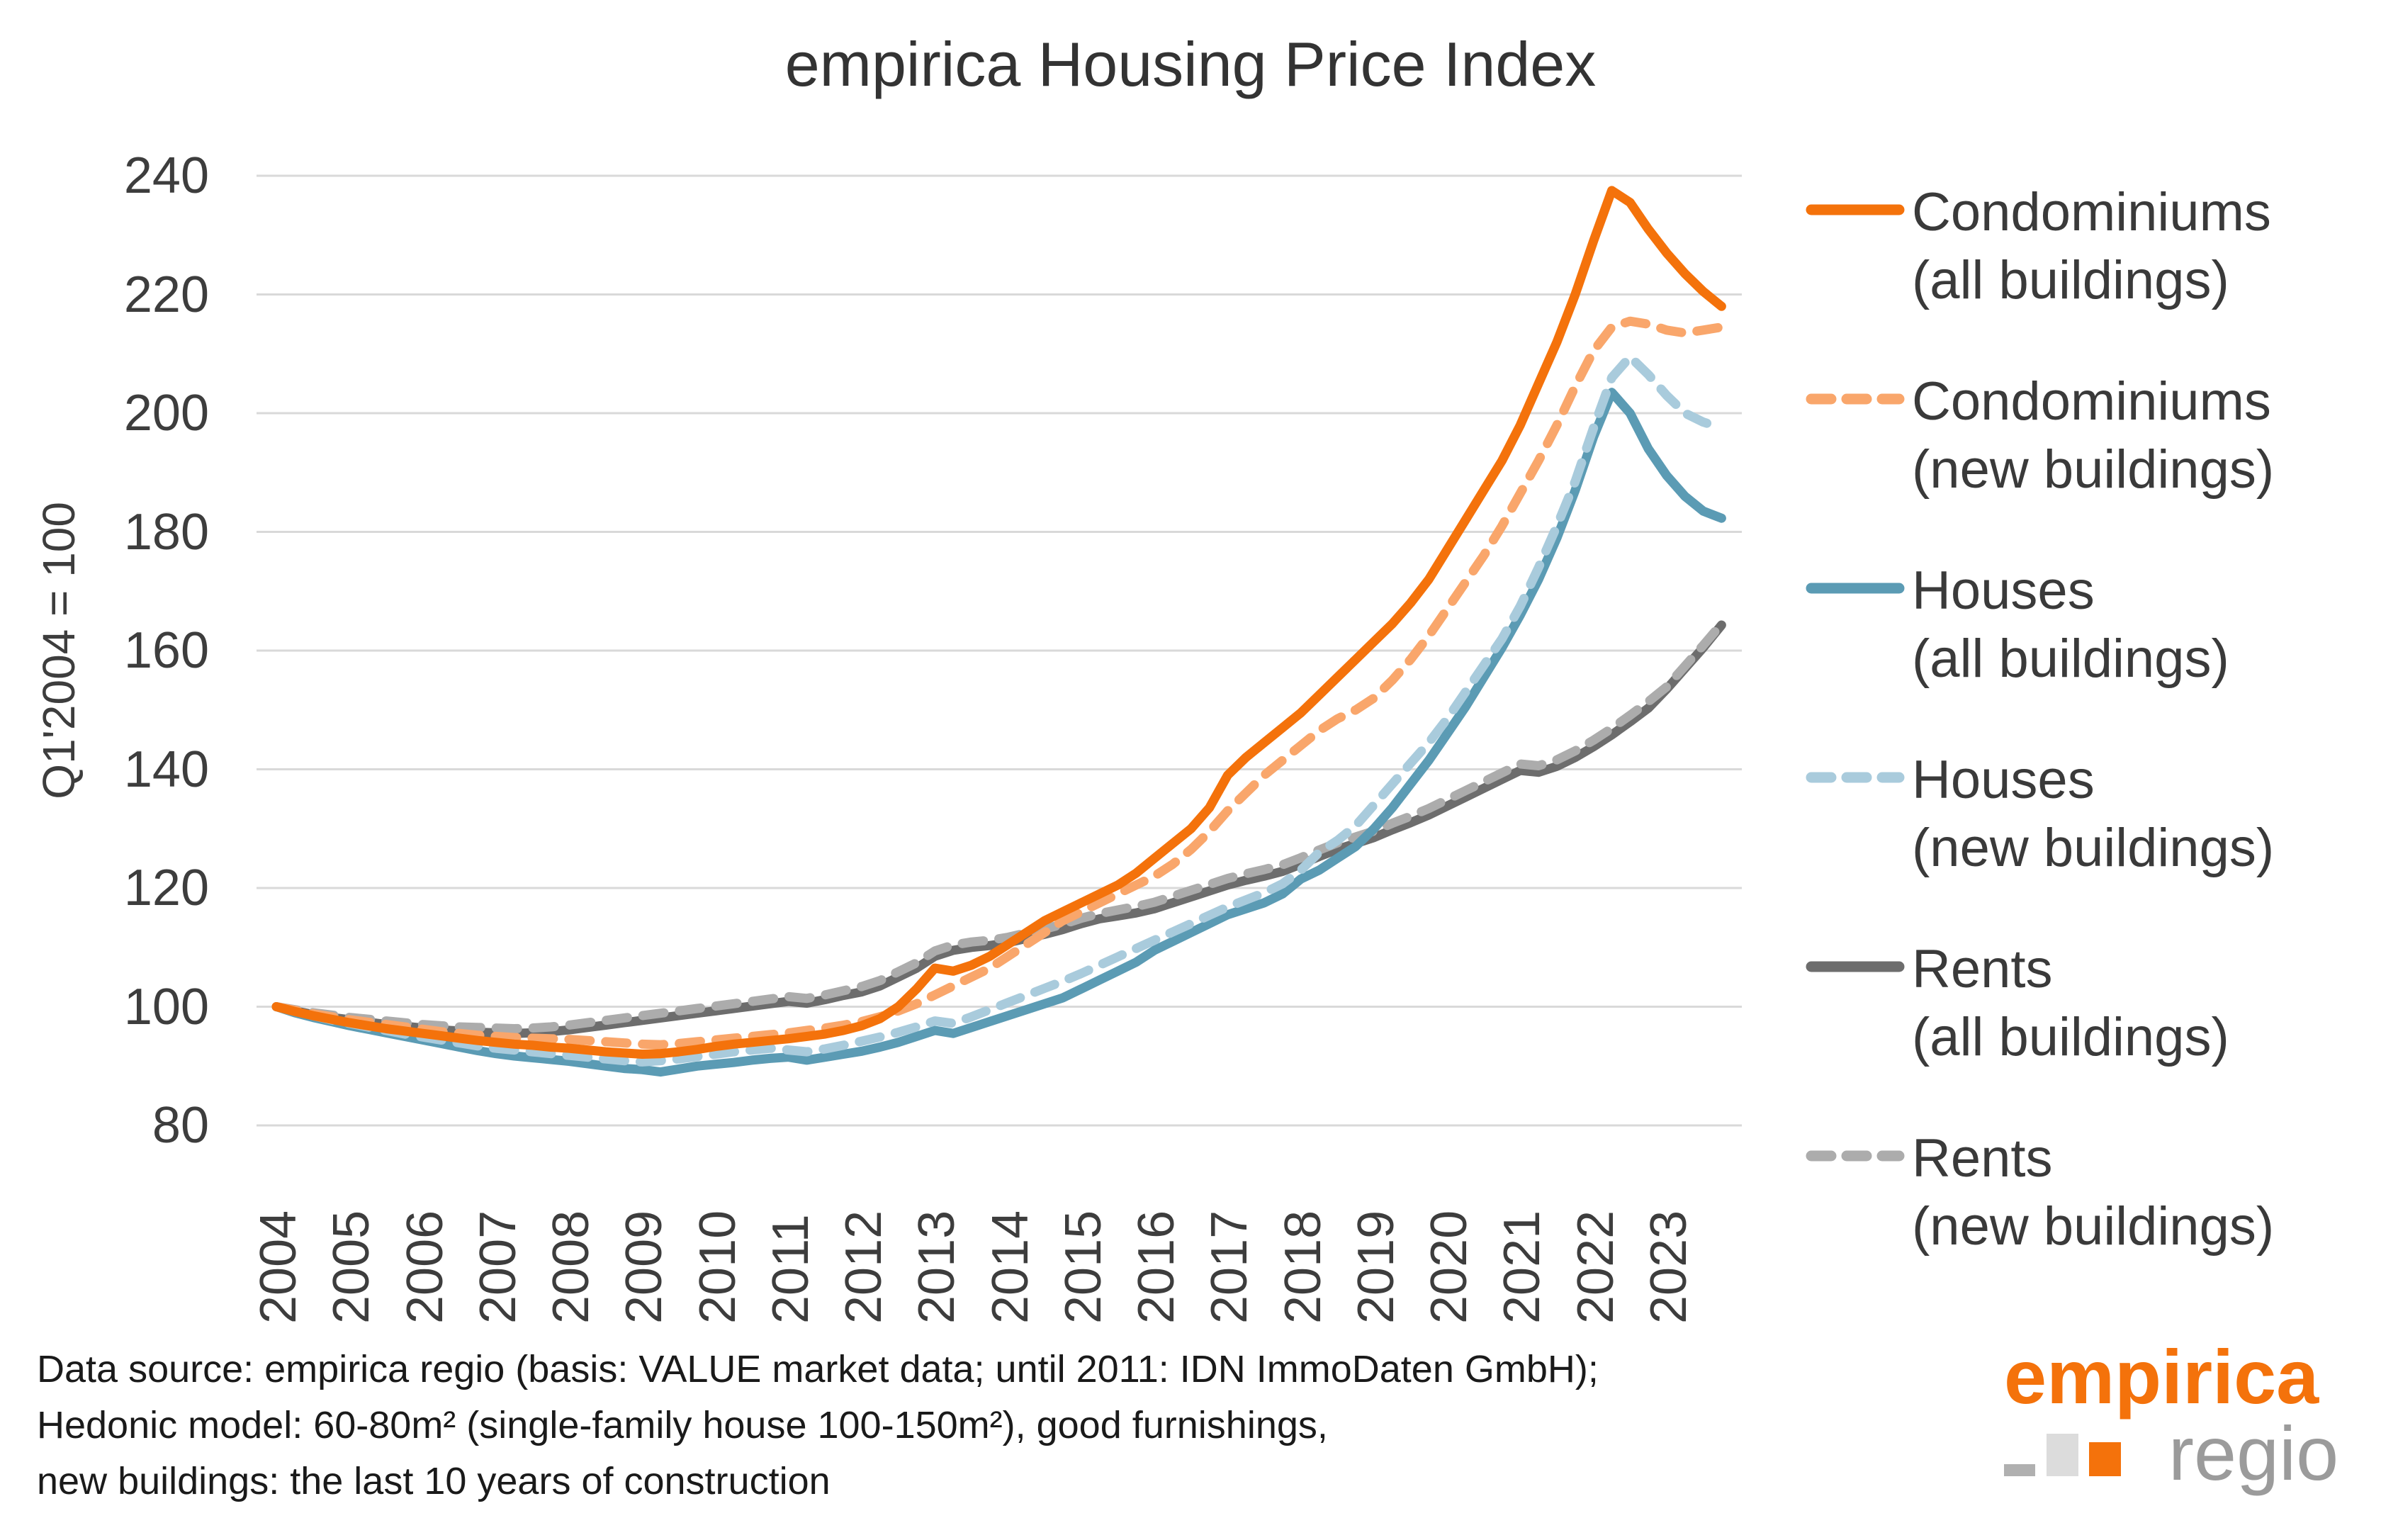  I want to click on x-tick-label-2019: 2019, so click(1376, 1267).